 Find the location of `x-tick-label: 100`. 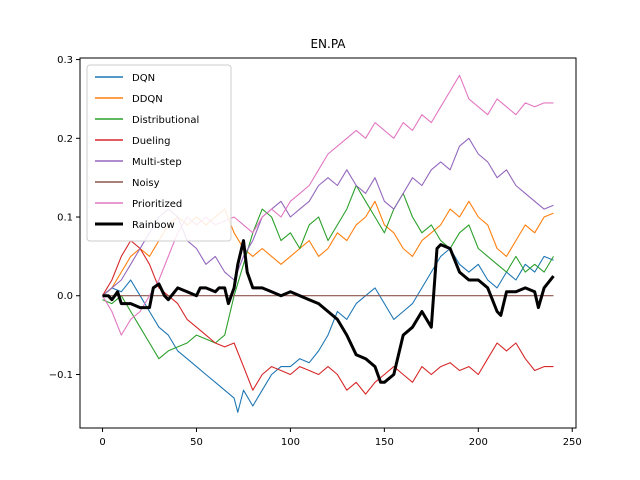

x-tick-label: 100 is located at coordinates (290, 442).